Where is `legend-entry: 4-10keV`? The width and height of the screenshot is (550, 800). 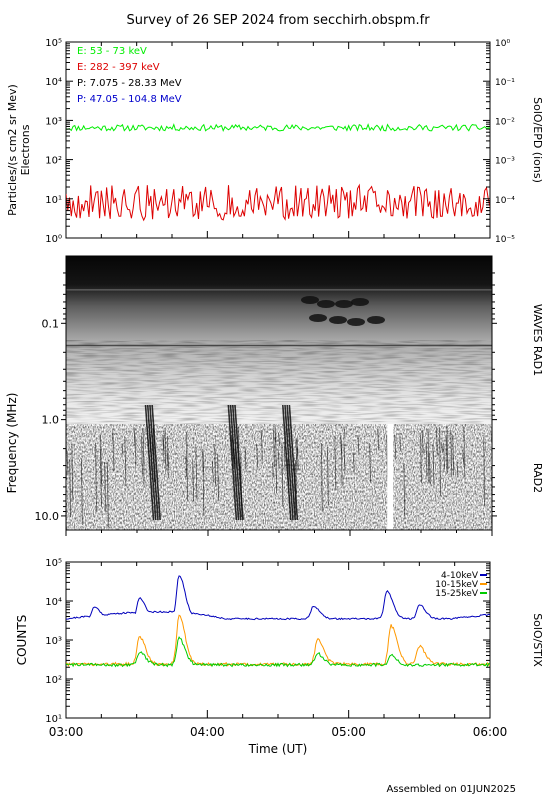 legend-entry: 4-10keV is located at coordinates (460, 576).